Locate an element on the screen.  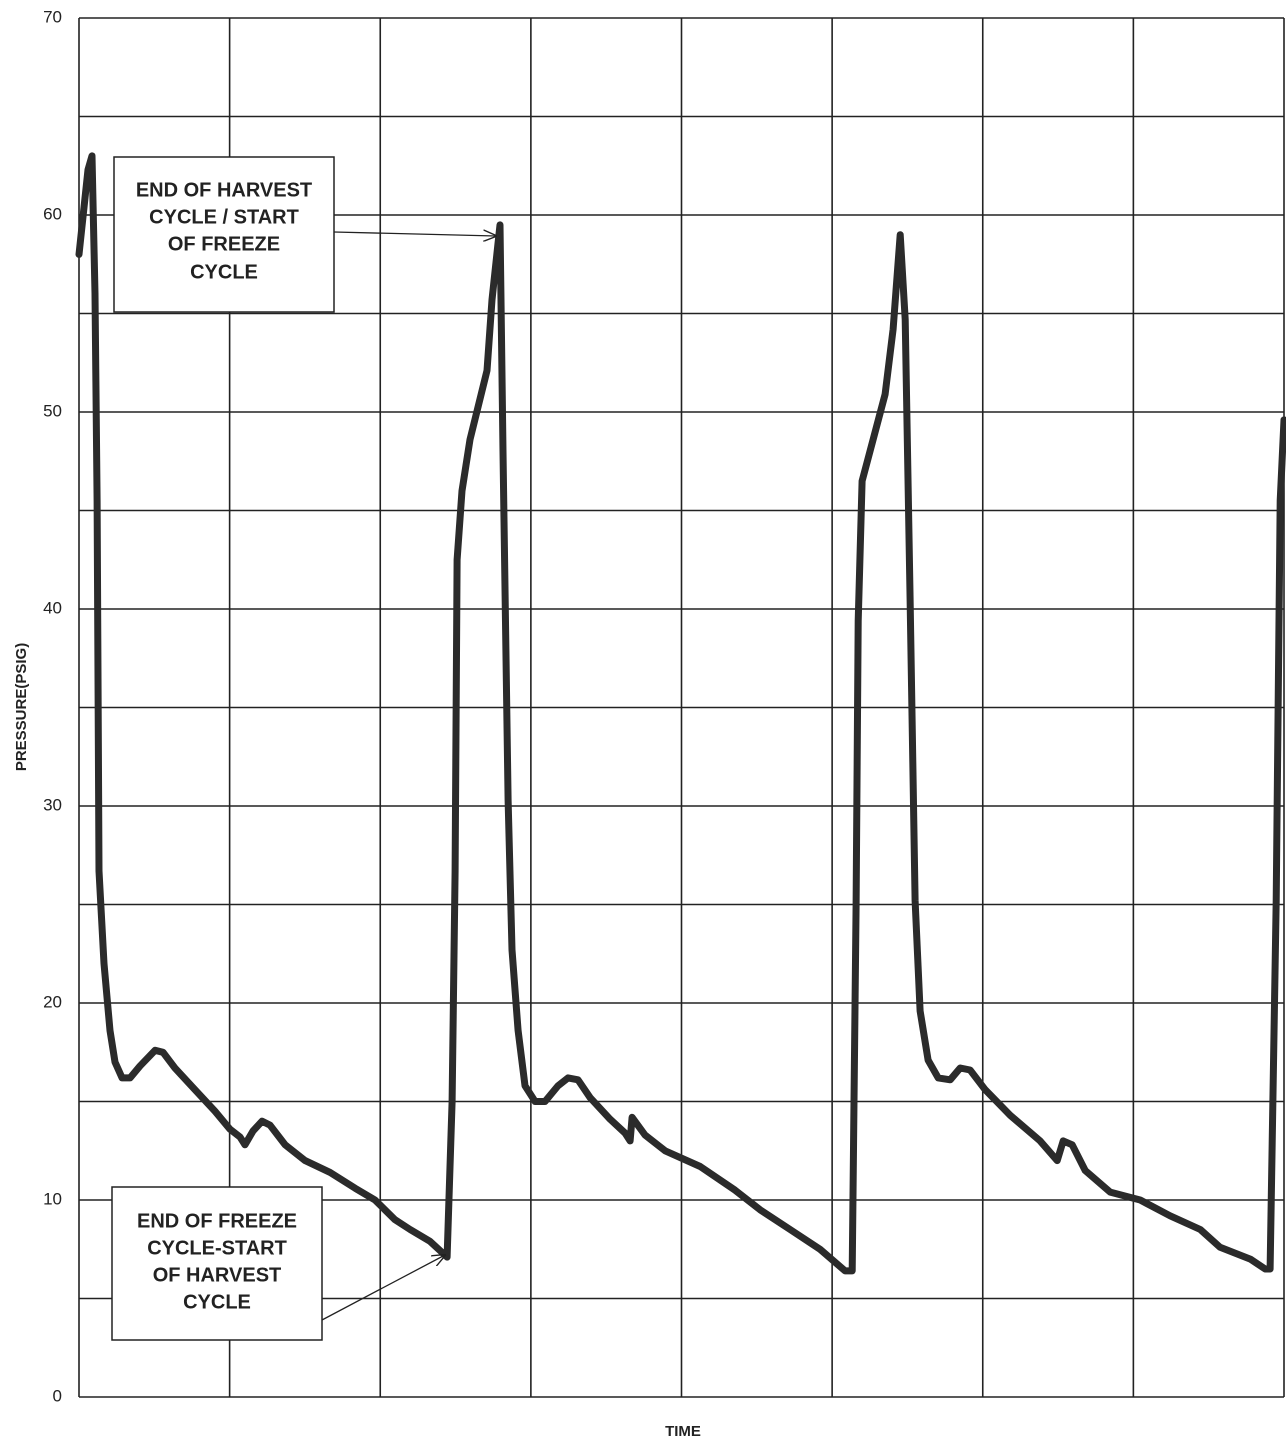
y-tick-label: 60 is located at coordinates (52, 213).